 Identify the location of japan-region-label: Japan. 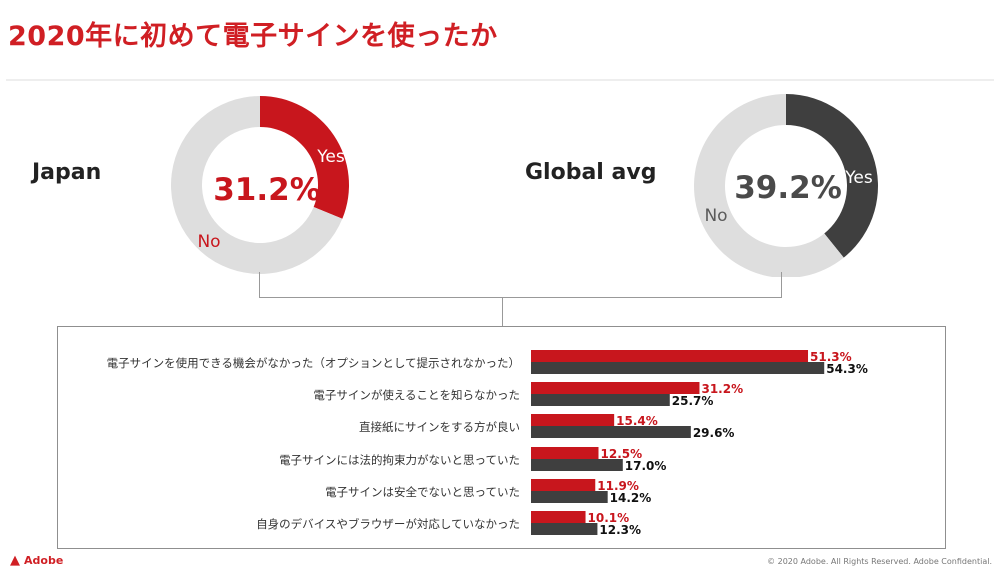
(67, 172).